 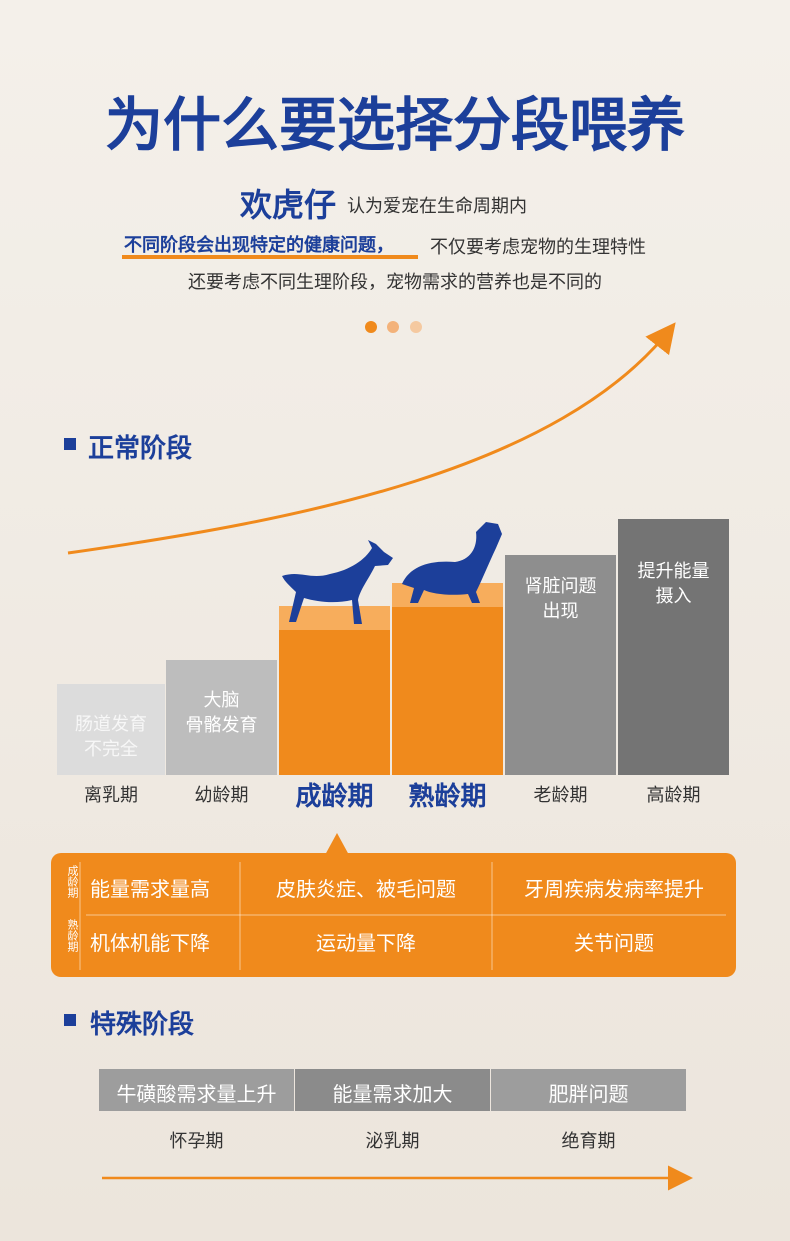 What do you see at coordinates (221, 700) in the screenshot?
I see `stage-note: 大脑` at bounding box center [221, 700].